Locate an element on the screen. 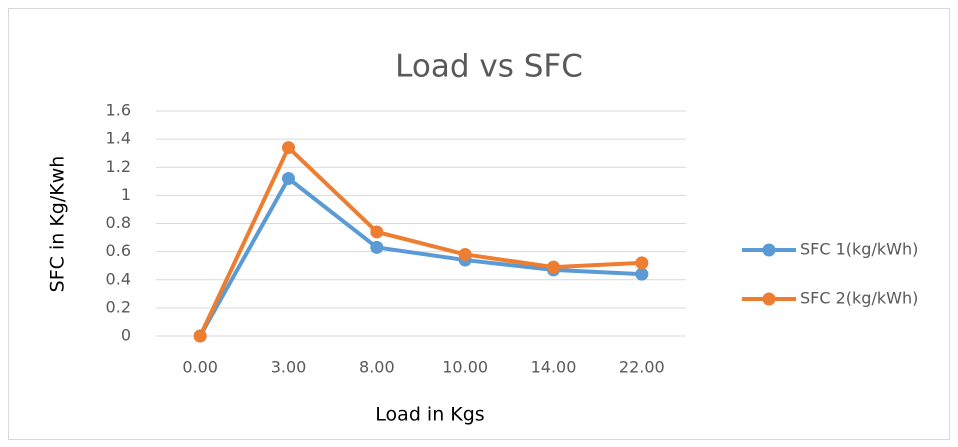  legend-label: SFC 2(kg/kWh) is located at coordinates (859, 298).